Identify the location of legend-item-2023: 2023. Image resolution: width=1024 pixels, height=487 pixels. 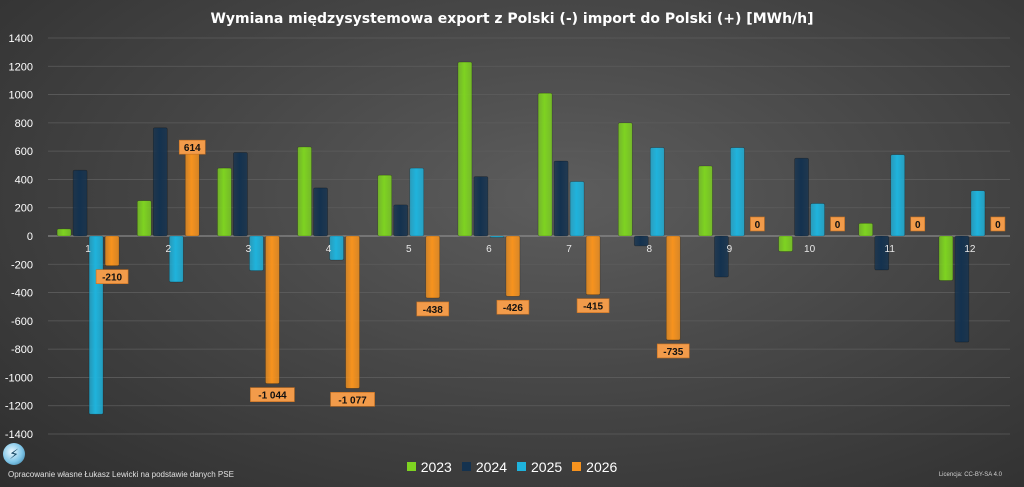
(429, 466).